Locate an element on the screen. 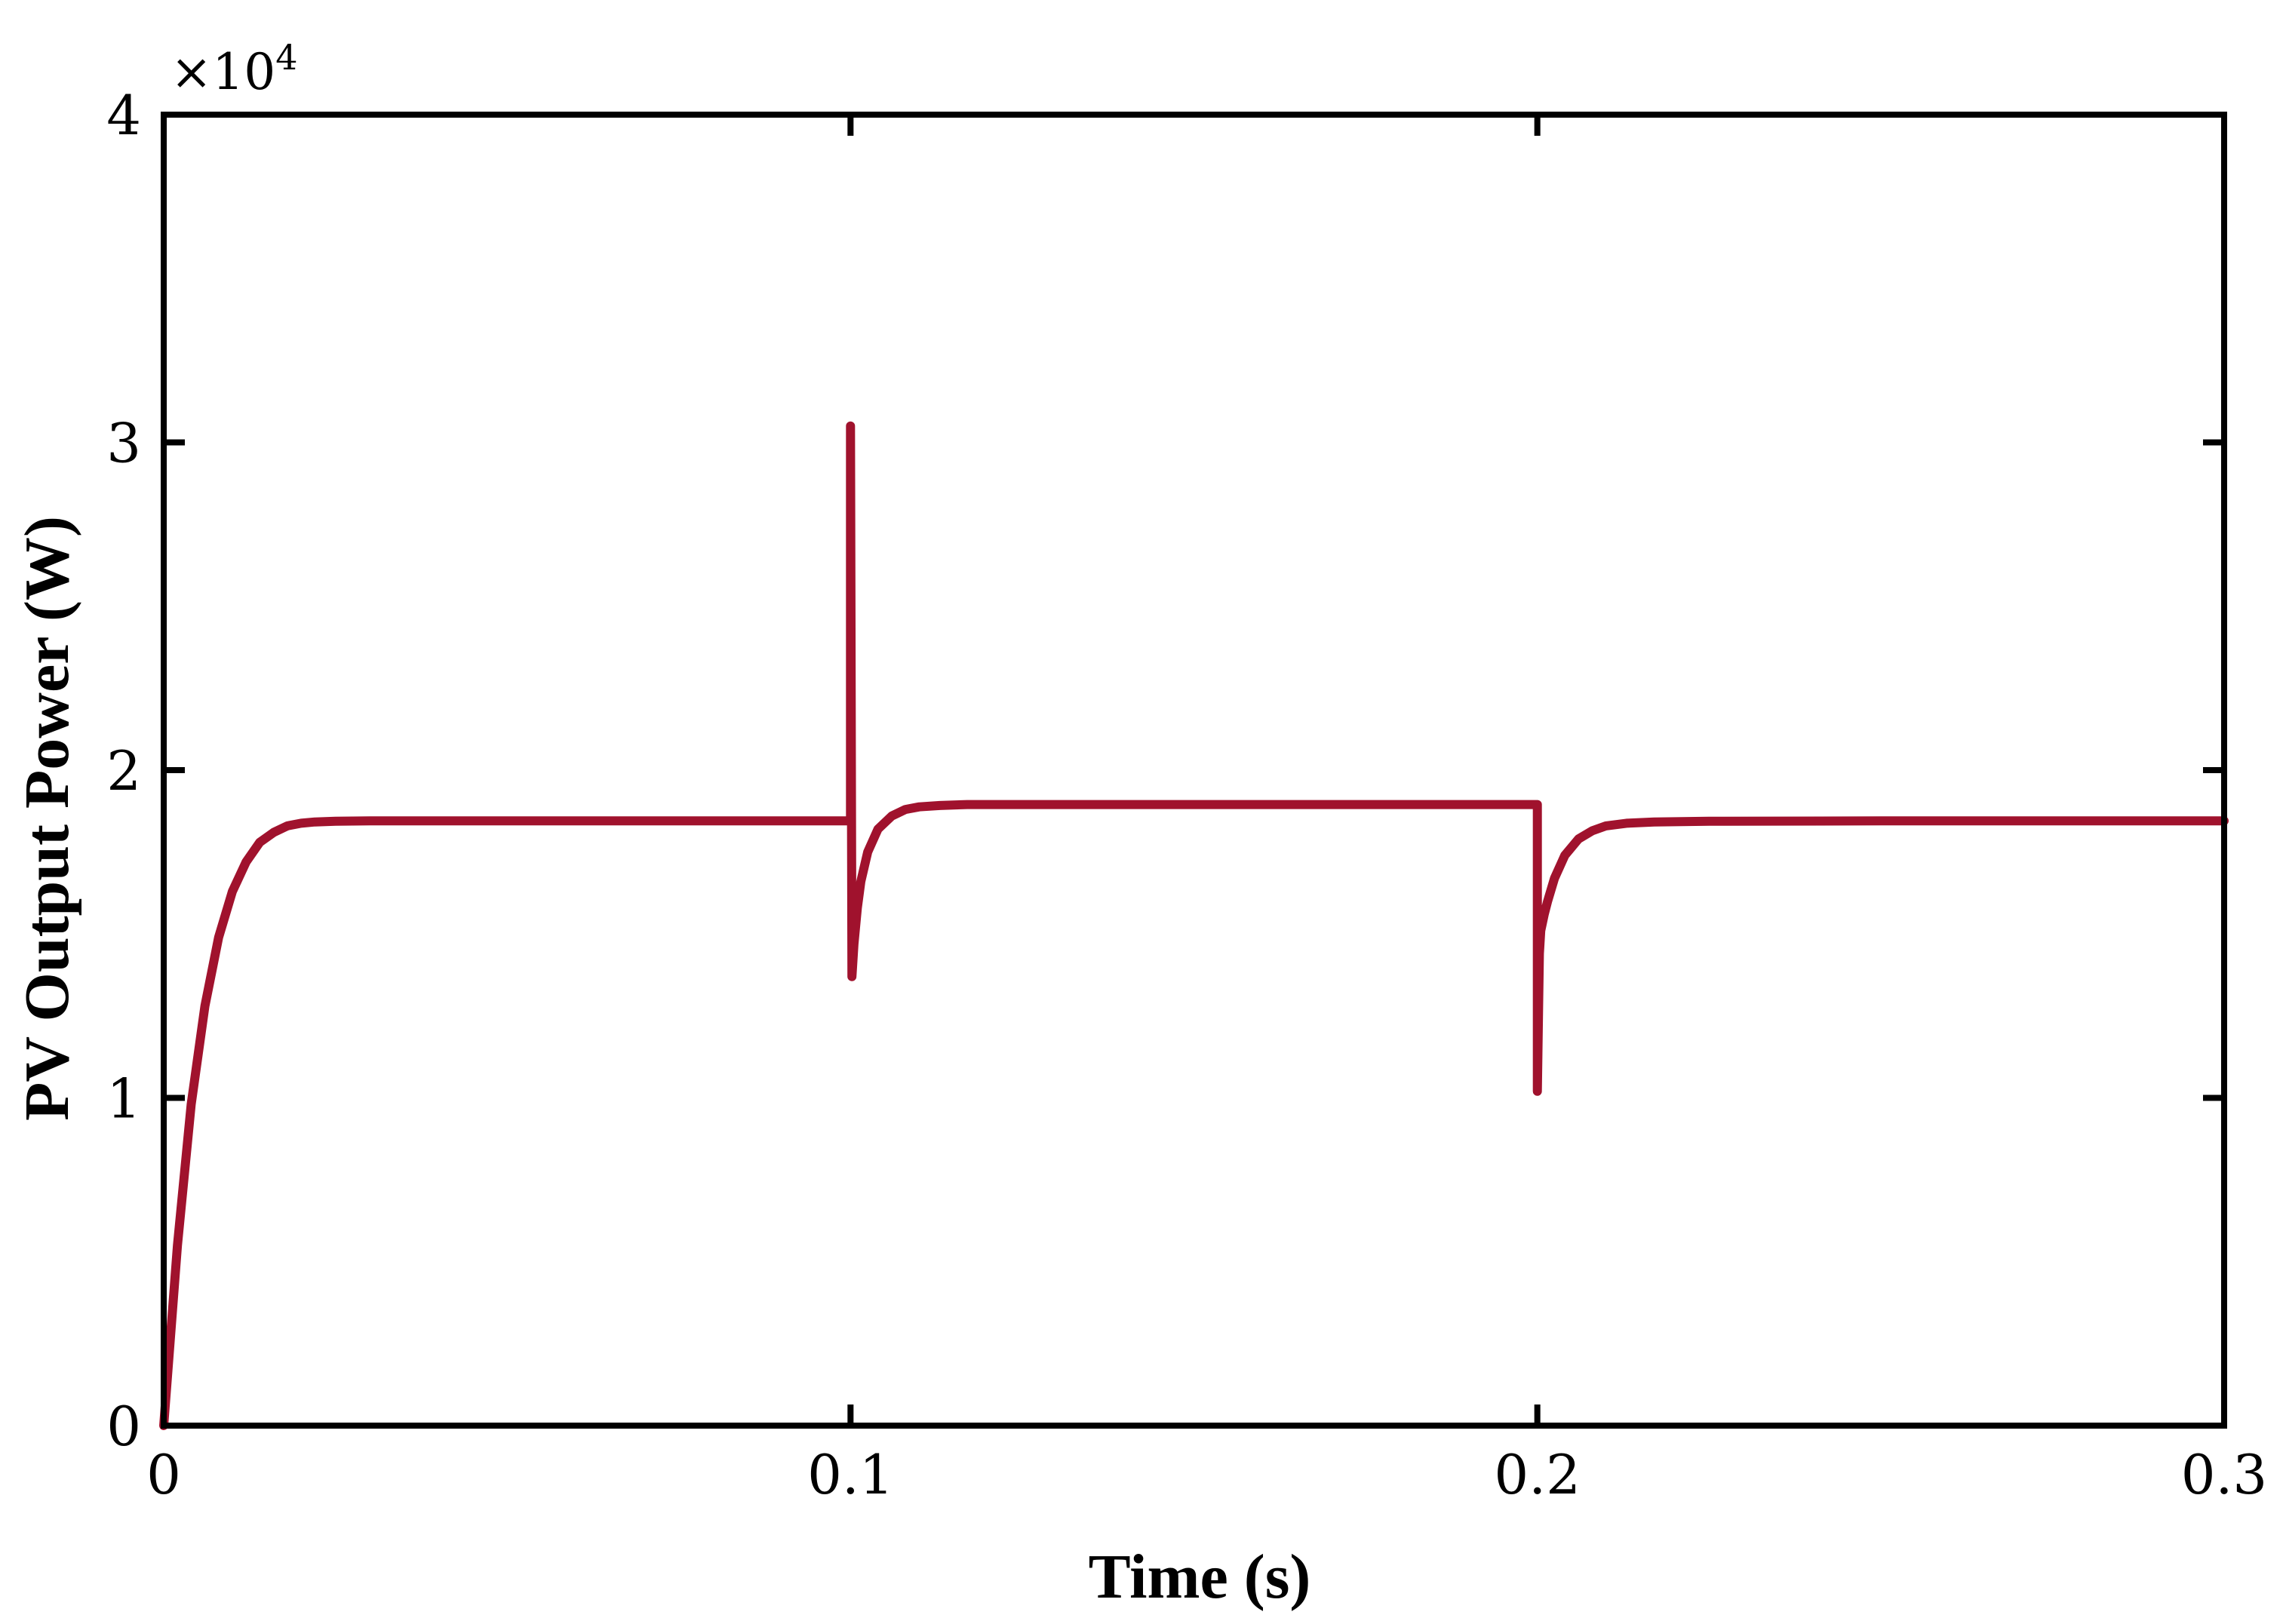 The image size is (2286, 1624). y-tick-label: 0 is located at coordinates (123, 1426).